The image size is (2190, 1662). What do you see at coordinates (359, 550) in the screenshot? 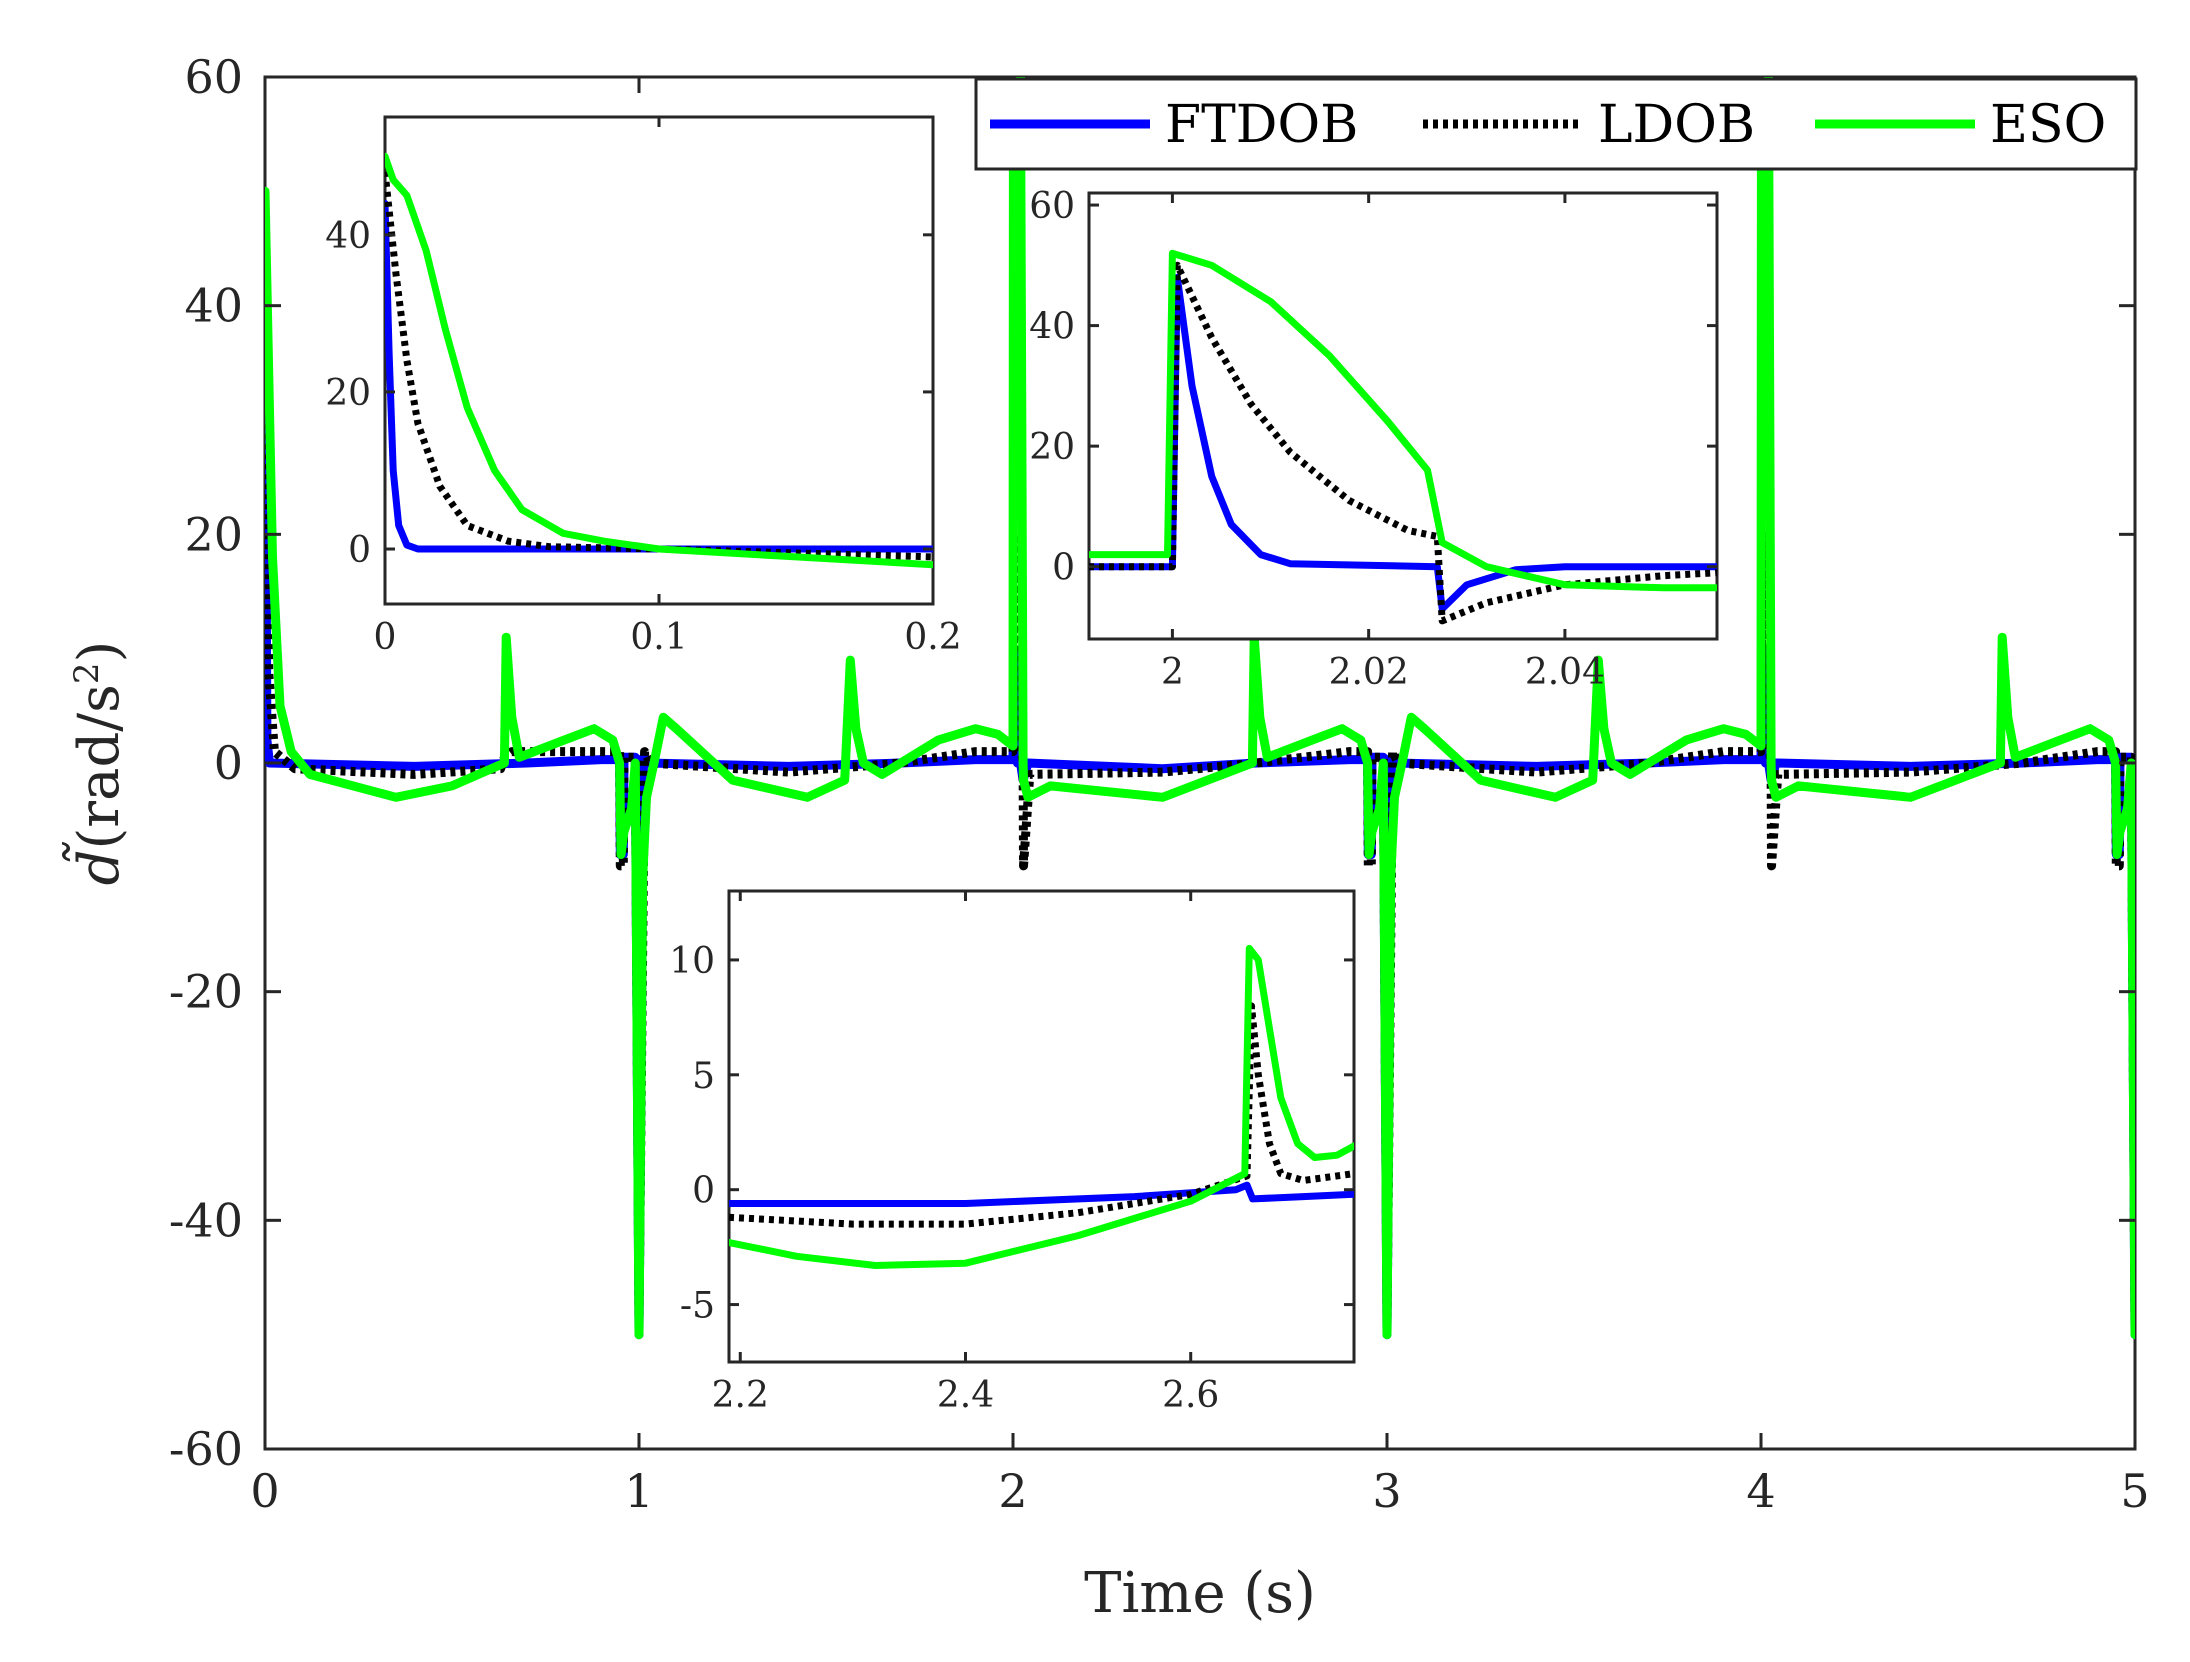
I see `inset-start-y-tick-label: 0` at bounding box center [359, 550].